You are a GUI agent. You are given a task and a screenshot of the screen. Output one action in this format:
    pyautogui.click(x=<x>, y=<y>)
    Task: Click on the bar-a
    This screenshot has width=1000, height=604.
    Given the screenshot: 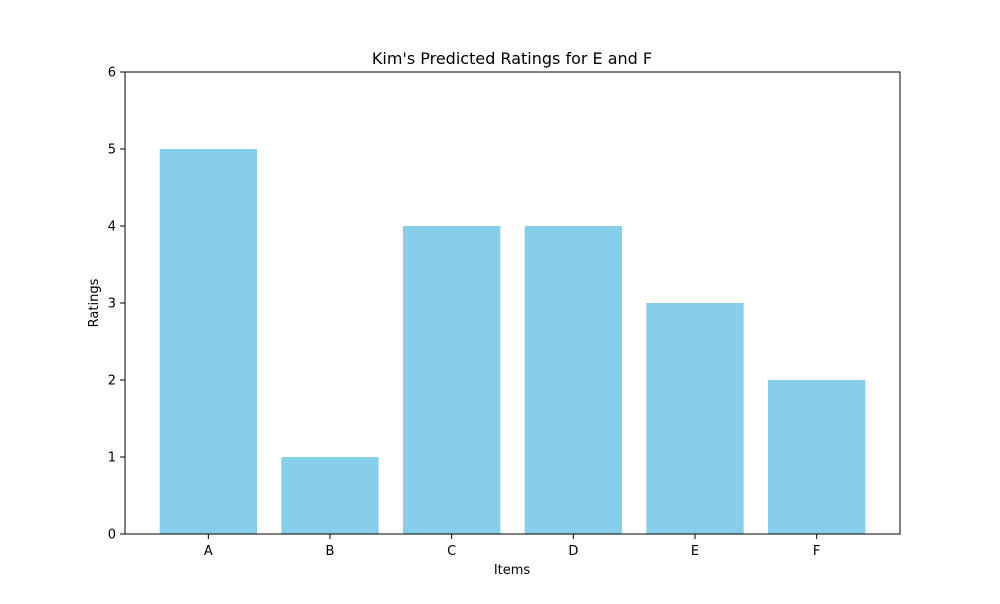 What is the action you would take?
    pyautogui.click(x=208, y=341)
    